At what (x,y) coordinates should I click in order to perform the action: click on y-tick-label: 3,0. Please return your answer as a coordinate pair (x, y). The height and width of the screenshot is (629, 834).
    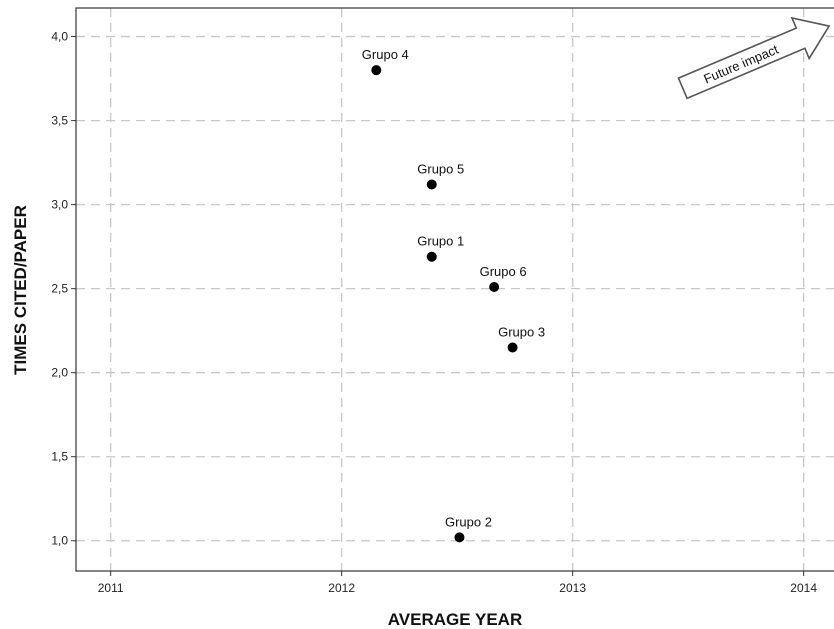
    Looking at the image, I should click on (59, 205).